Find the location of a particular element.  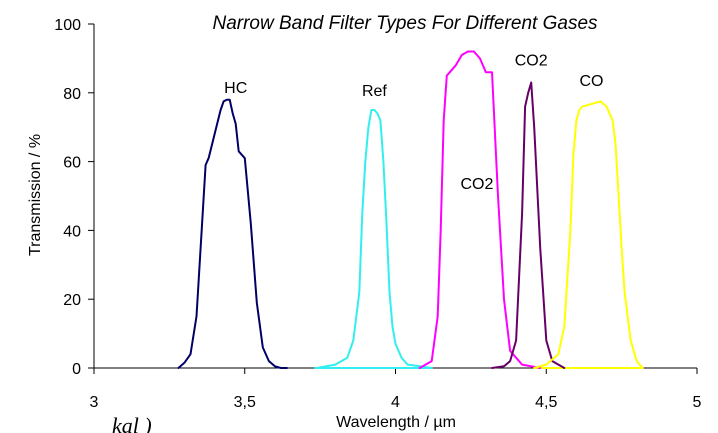

y-tick-label: 20 is located at coordinates (72, 300).